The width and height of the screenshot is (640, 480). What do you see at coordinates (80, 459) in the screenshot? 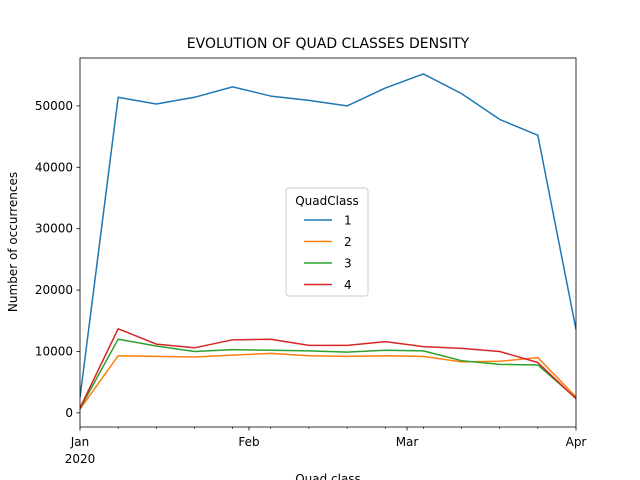
I see `x-tick-sublabel: 2020` at bounding box center [80, 459].